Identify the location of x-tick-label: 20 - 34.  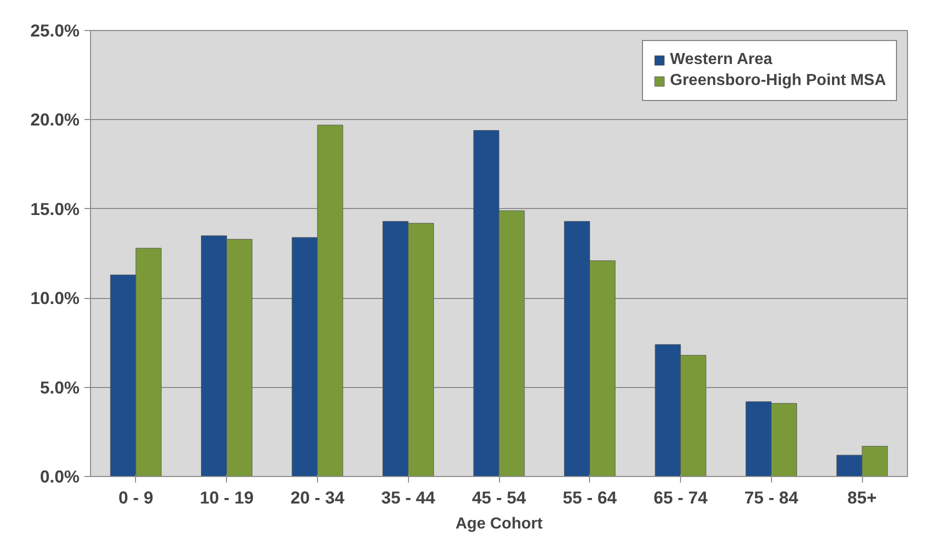
(317, 498).